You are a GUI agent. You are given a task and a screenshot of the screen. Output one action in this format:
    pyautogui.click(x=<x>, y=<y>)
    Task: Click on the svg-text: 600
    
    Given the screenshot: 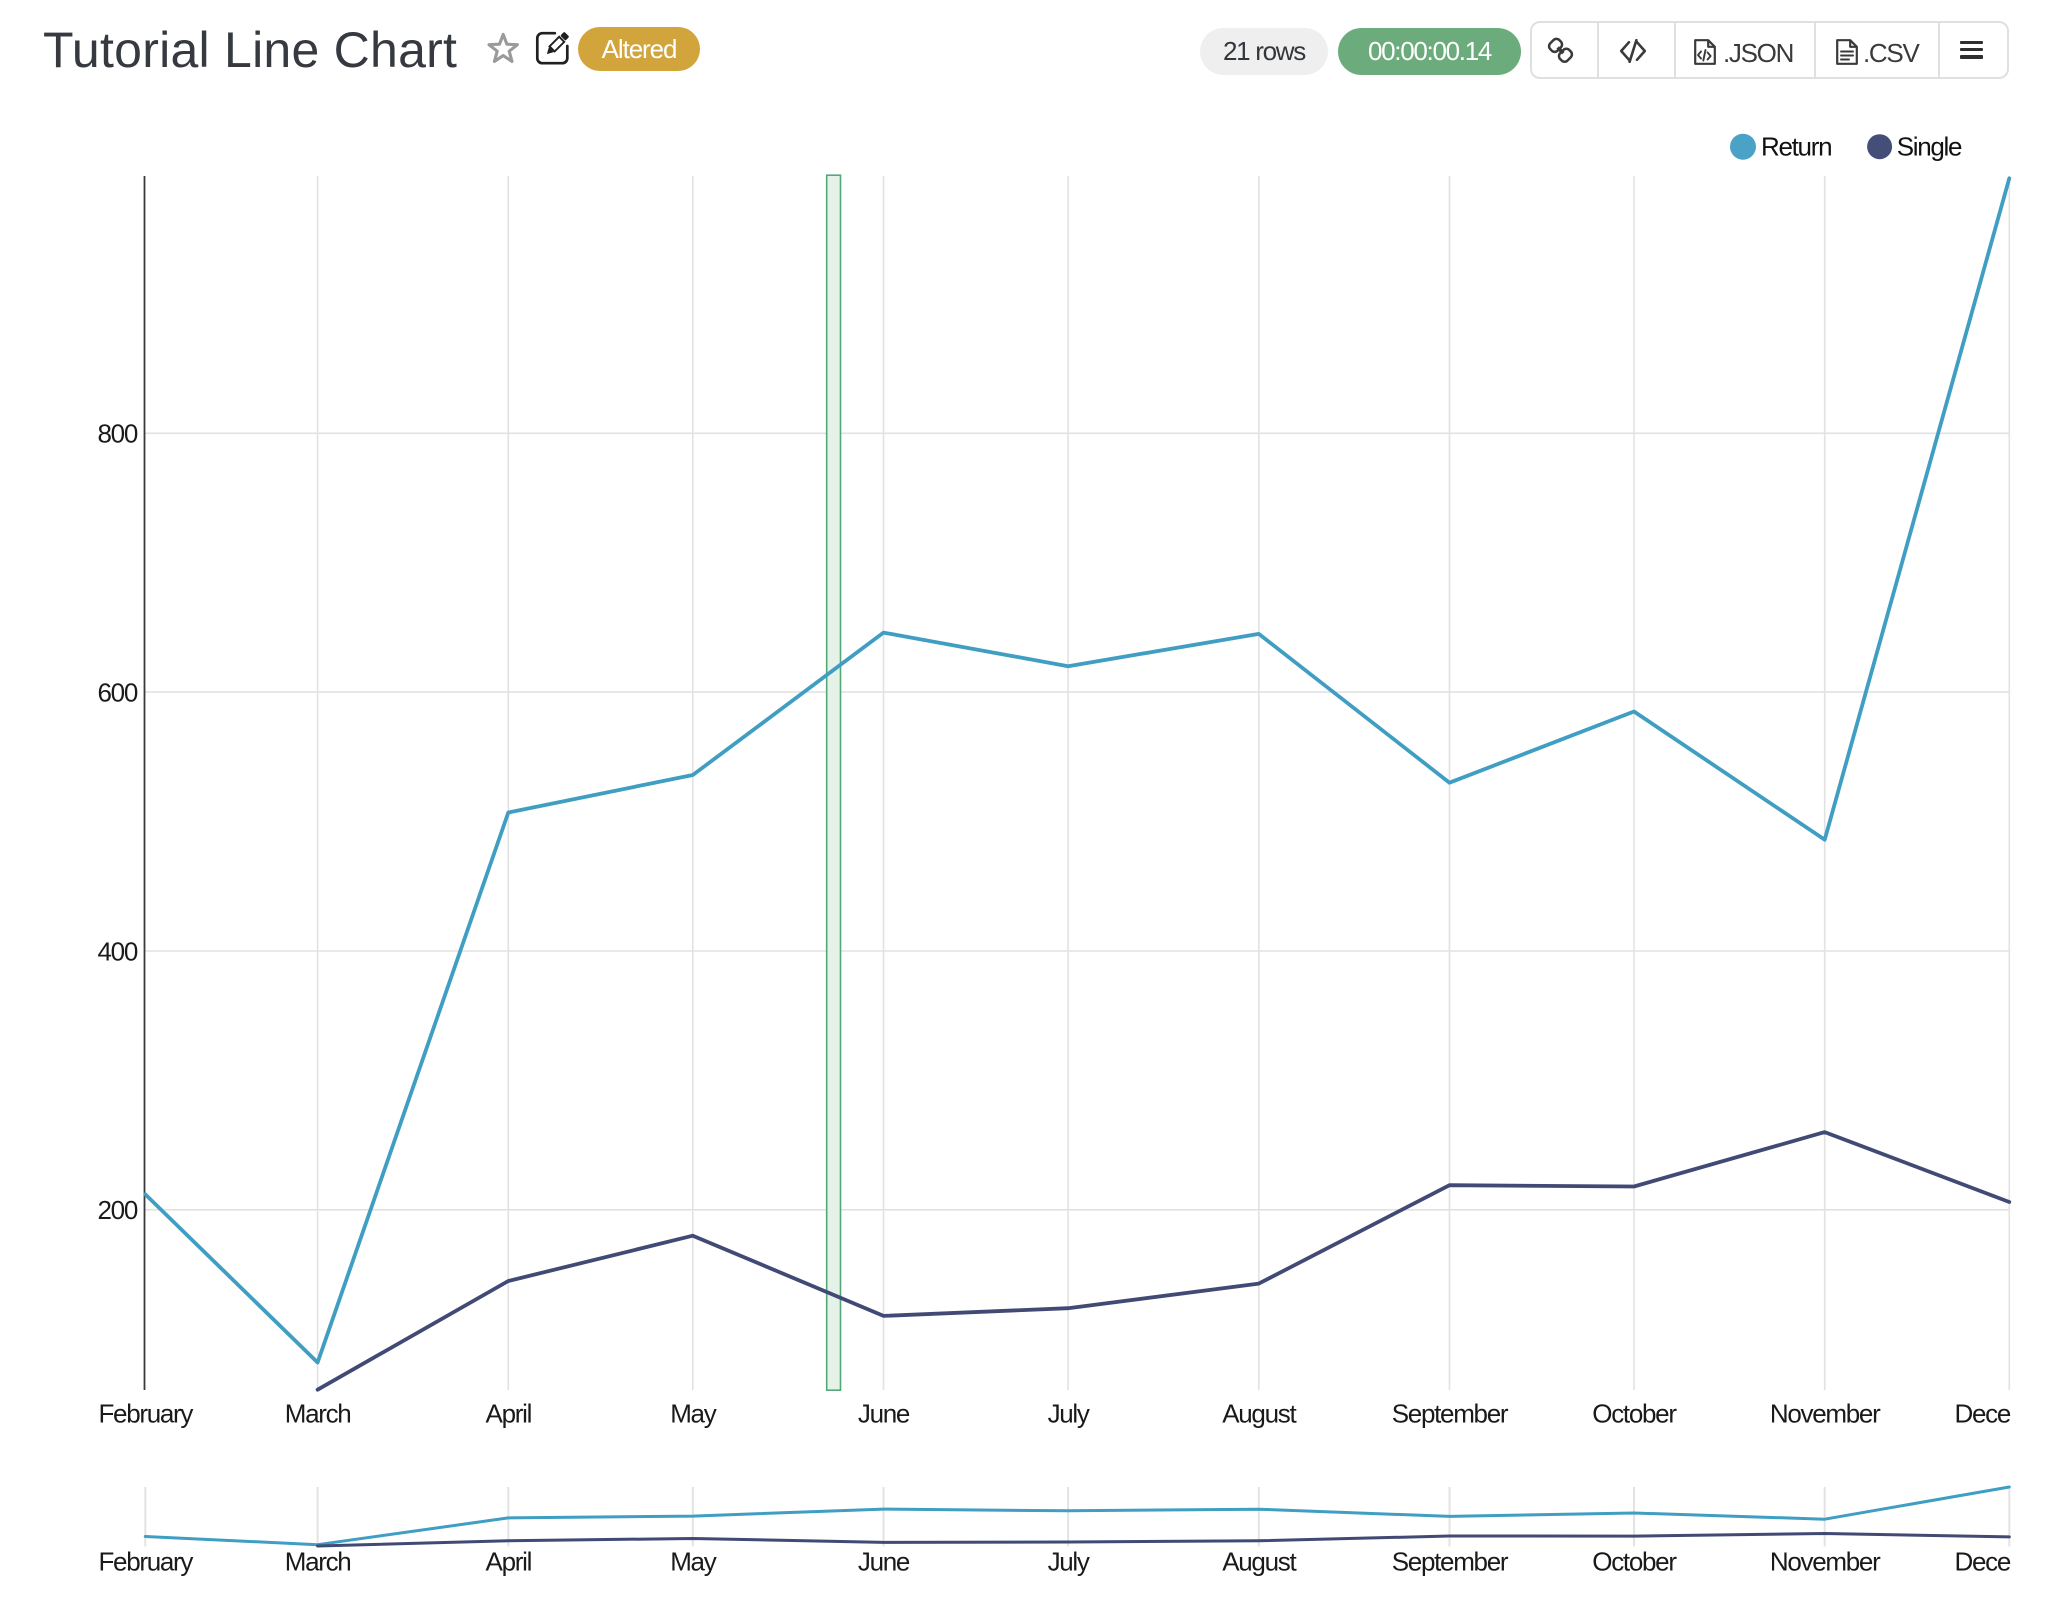 What is the action you would take?
    pyautogui.click(x=118, y=693)
    